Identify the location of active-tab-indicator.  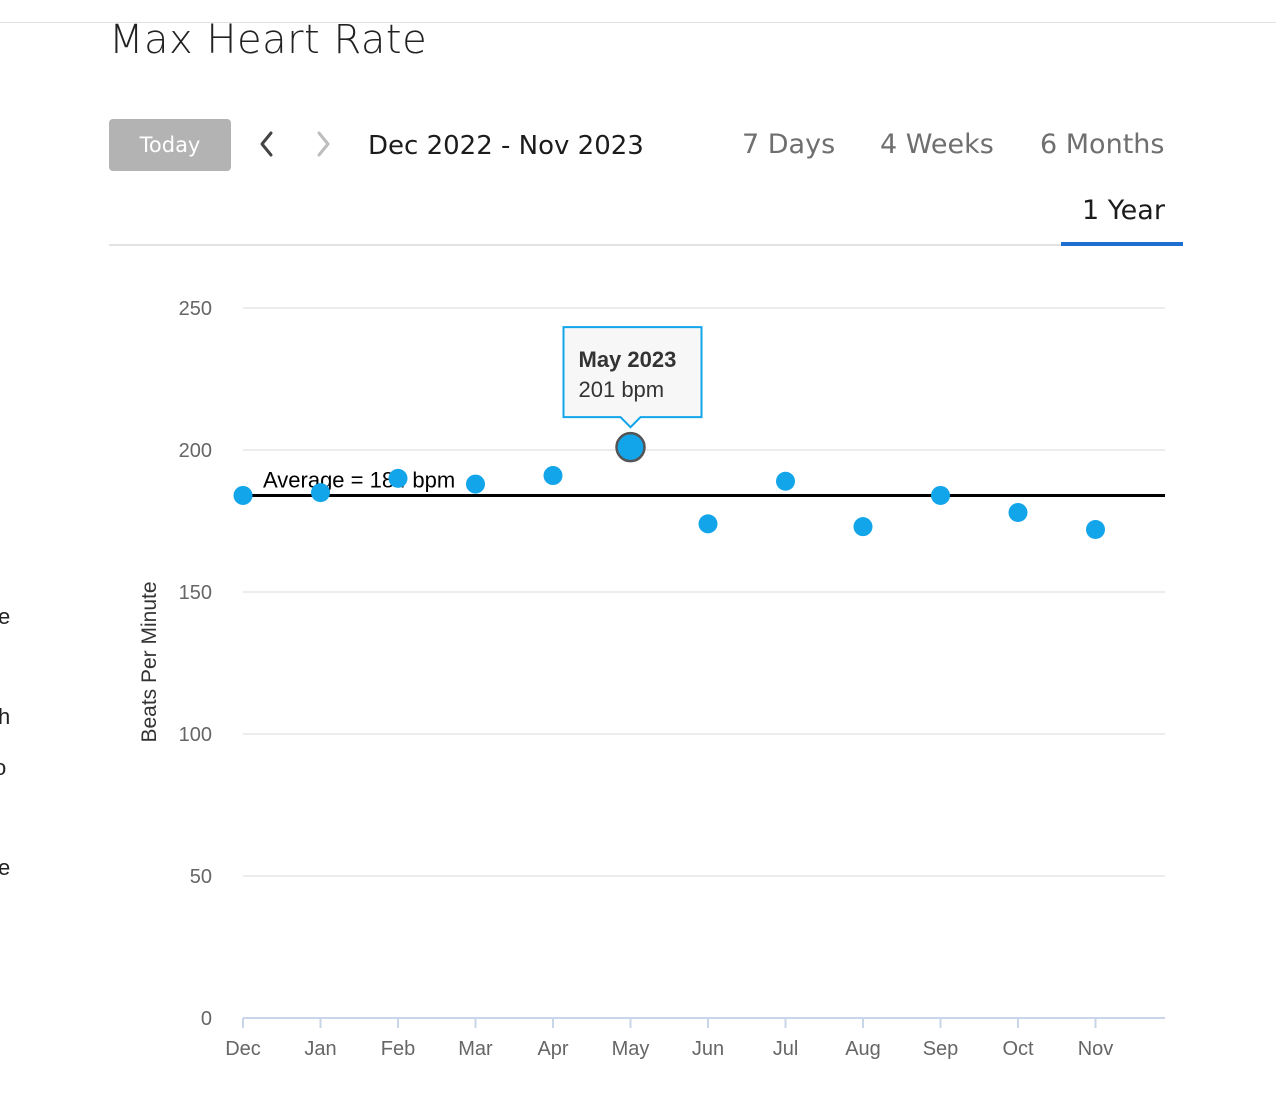
(1122, 244).